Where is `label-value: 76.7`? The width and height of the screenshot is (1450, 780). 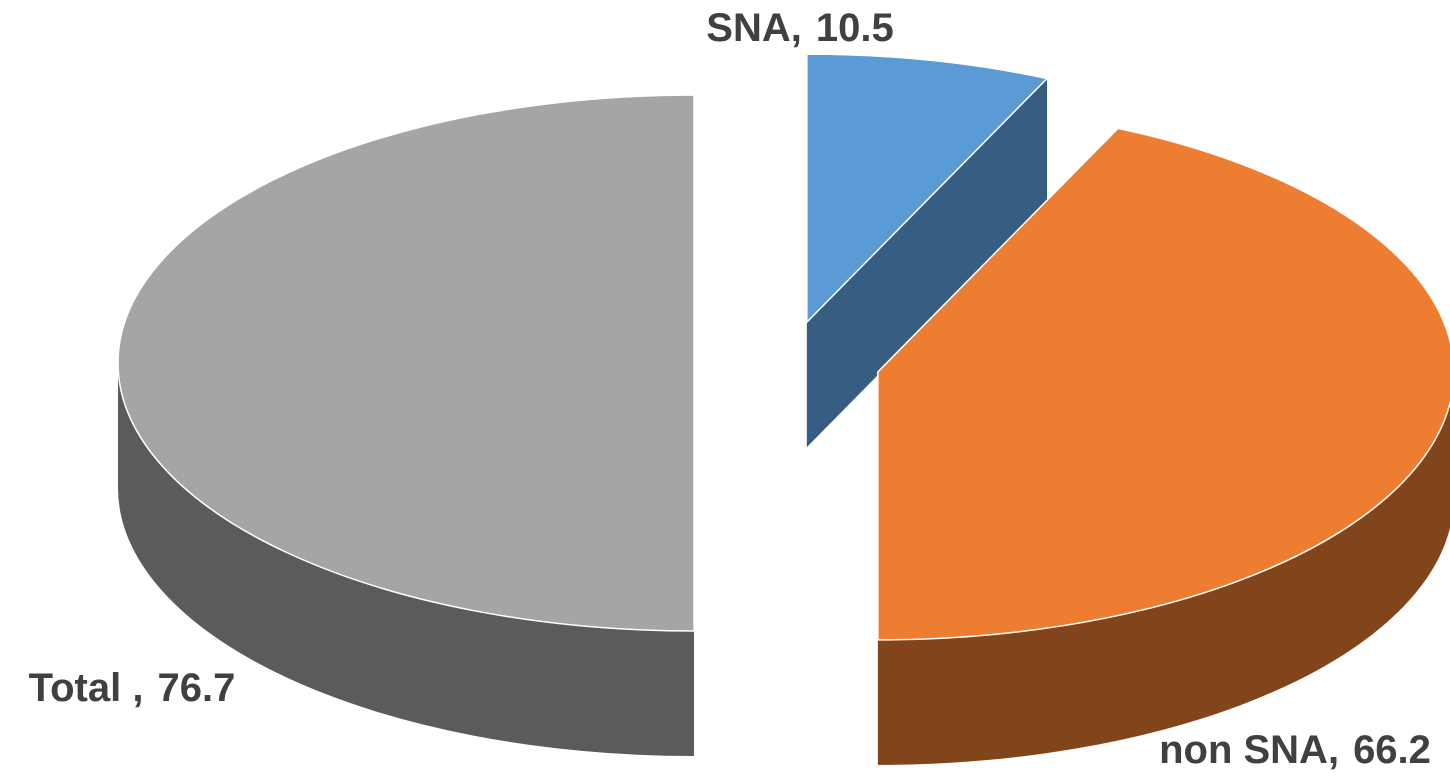 label-value: 76.7 is located at coordinates (196, 688).